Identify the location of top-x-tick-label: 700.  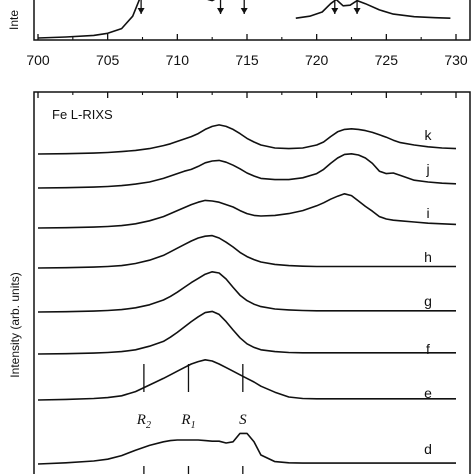
(38, 60).